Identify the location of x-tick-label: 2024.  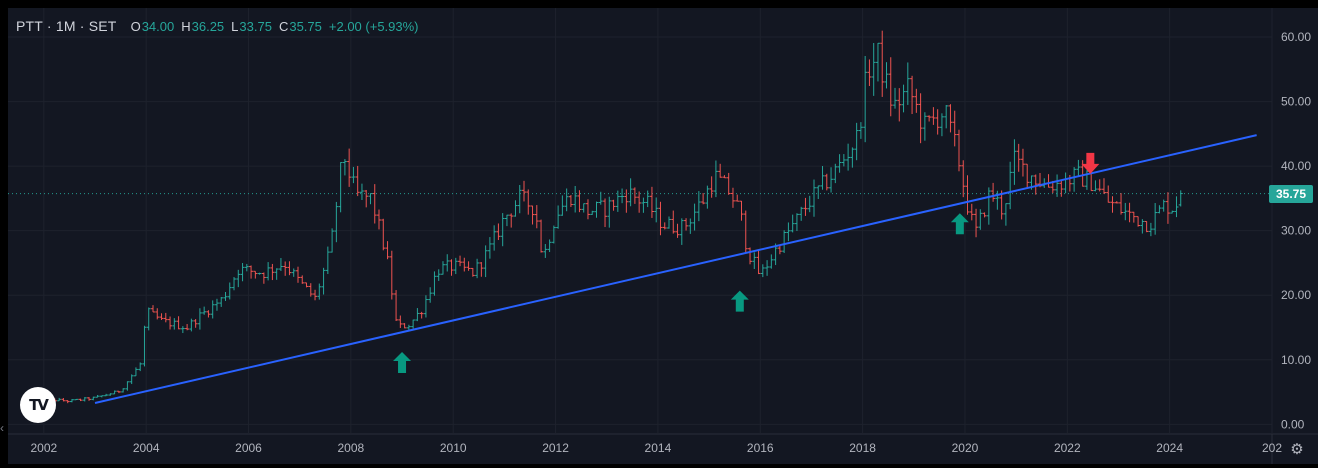
(1169, 448).